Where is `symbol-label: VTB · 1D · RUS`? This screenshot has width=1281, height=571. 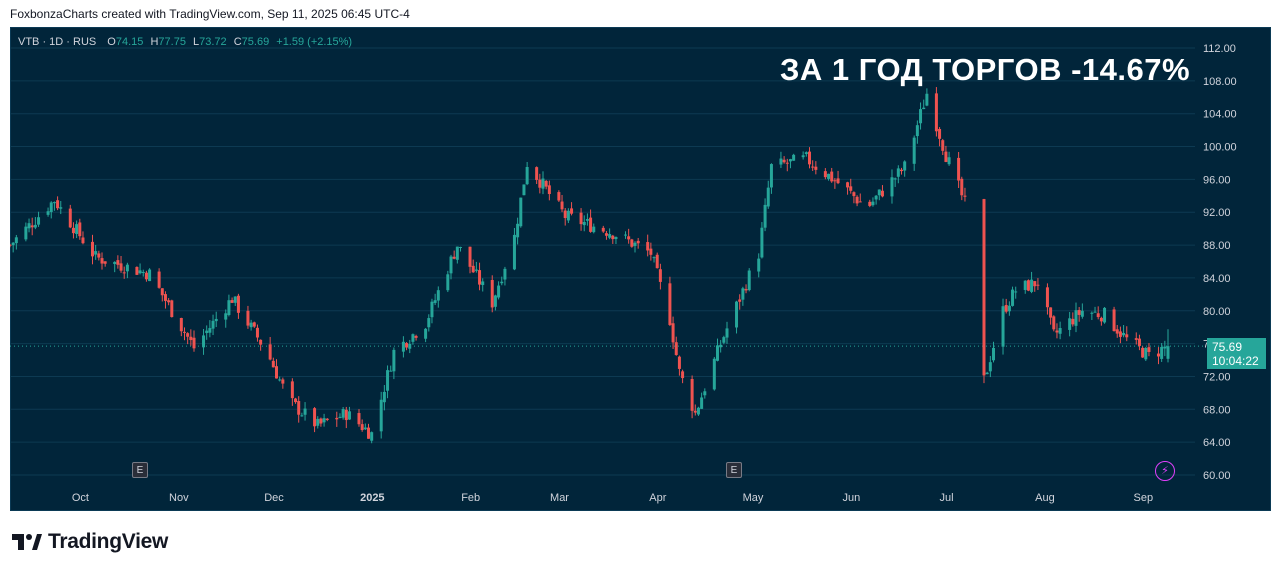 symbol-label: VTB · 1D · RUS is located at coordinates (57, 42).